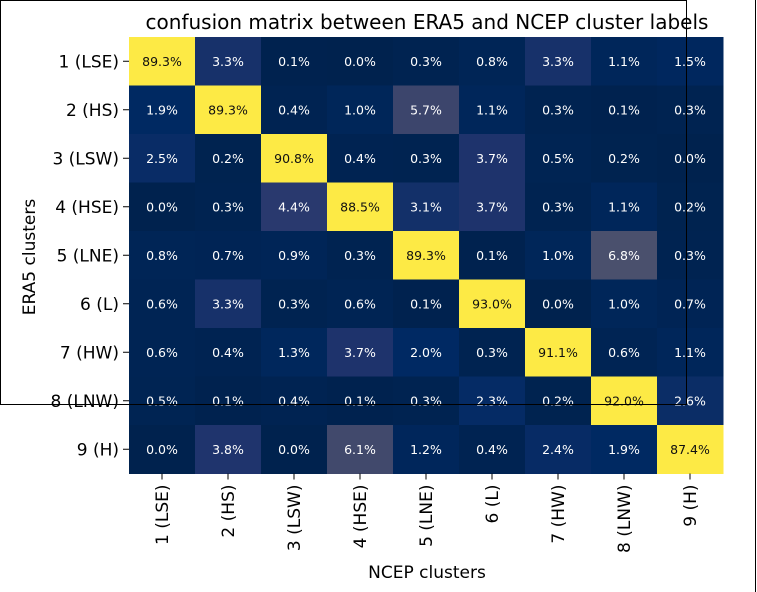 The width and height of the screenshot is (757, 592). What do you see at coordinates (492, 61) in the screenshot?
I see `cell-value-label: 0.8%` at bounding box center [492, 61].